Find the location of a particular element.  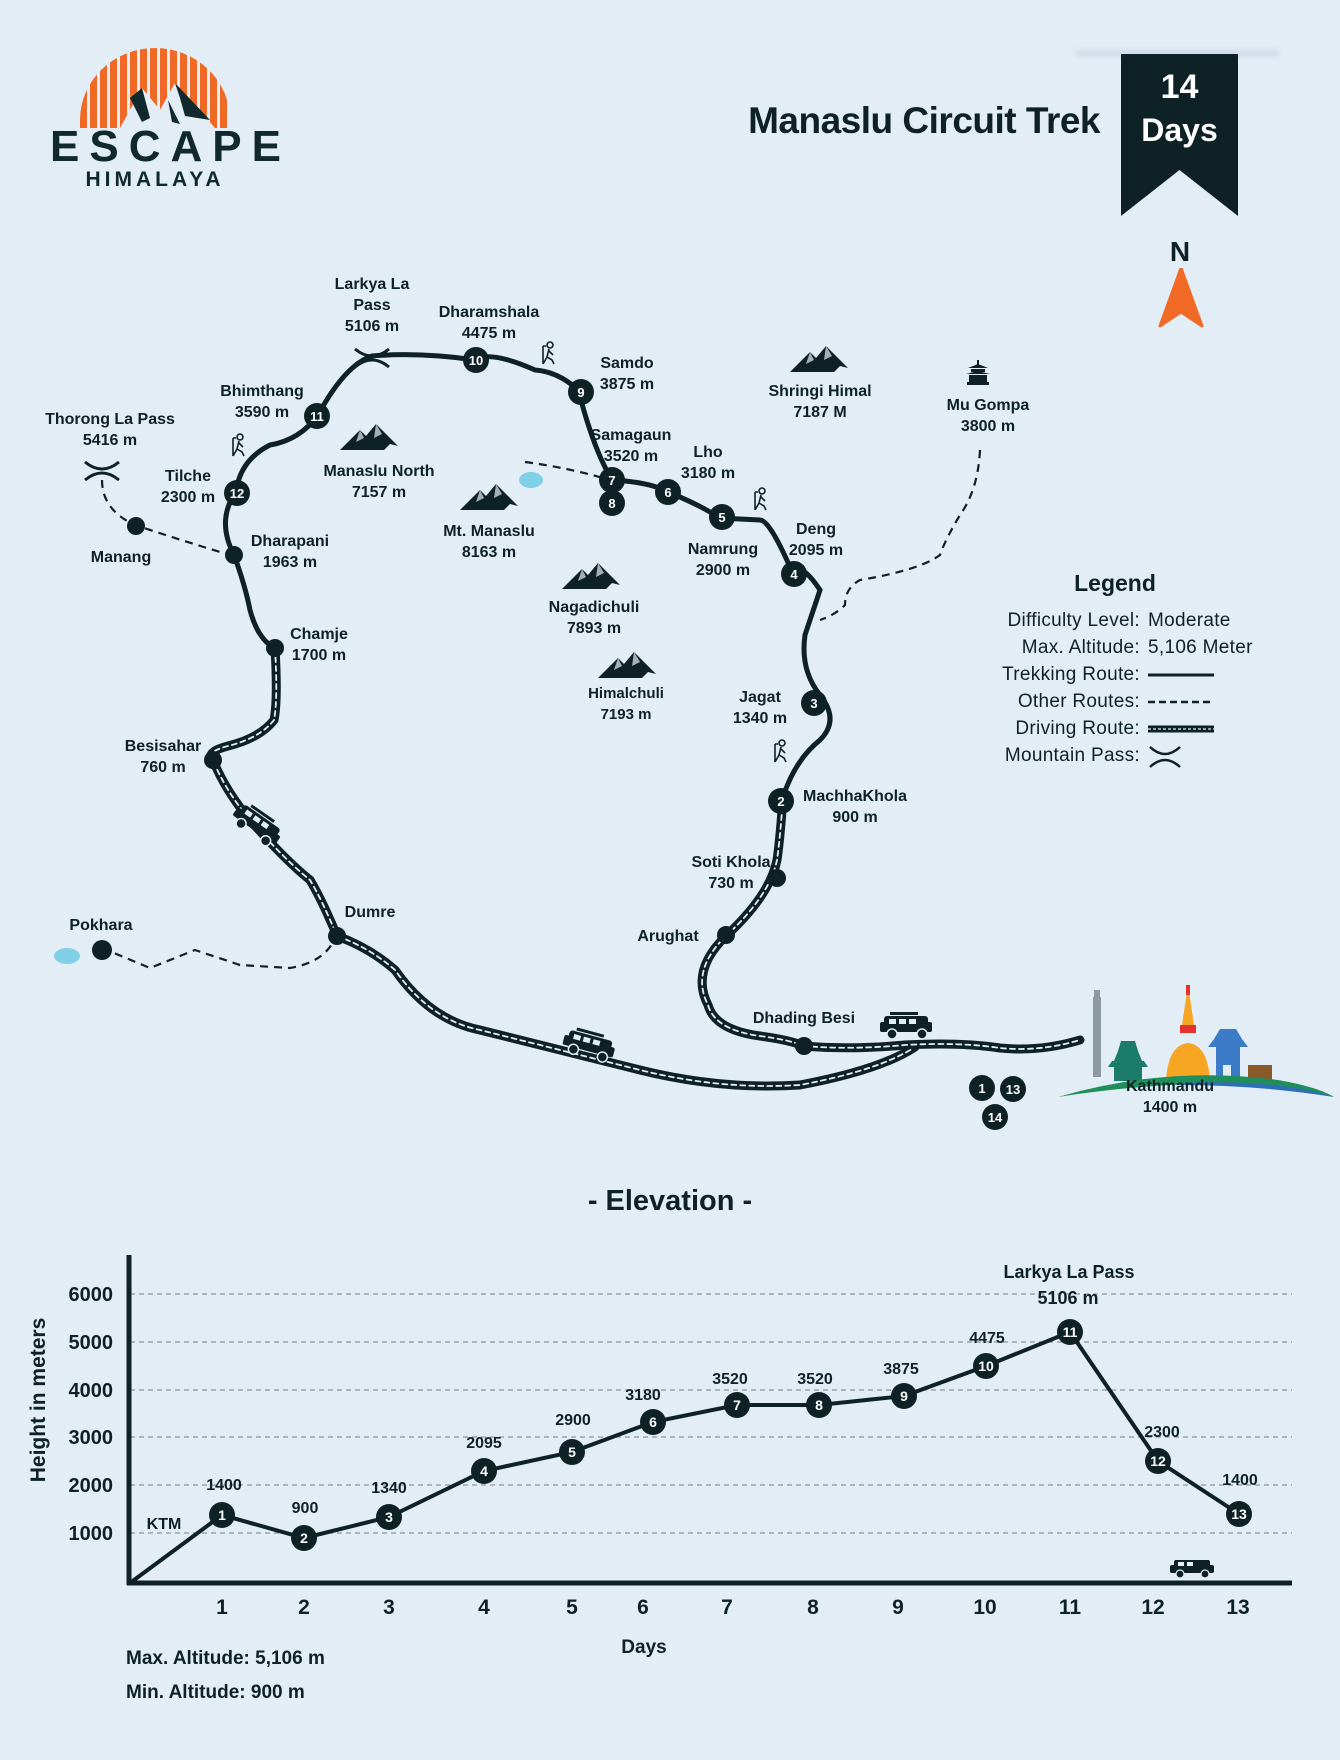

stop-name: Jagat is located at coordinates (760, 697).